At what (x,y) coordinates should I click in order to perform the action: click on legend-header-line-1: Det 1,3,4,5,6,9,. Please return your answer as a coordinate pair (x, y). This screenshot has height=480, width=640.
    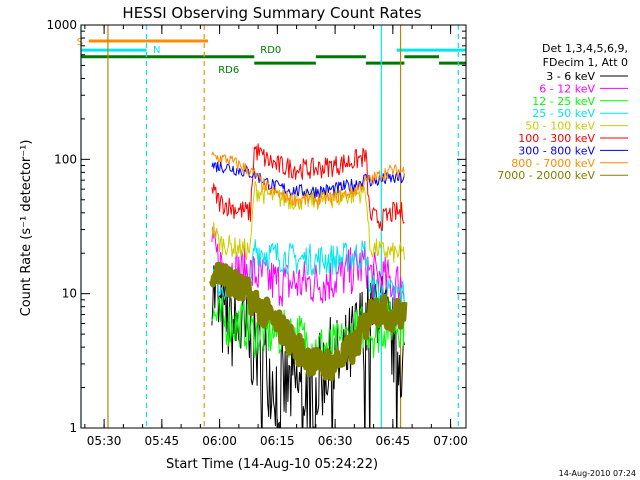
    Looking at the image, I should click on (585, 48).